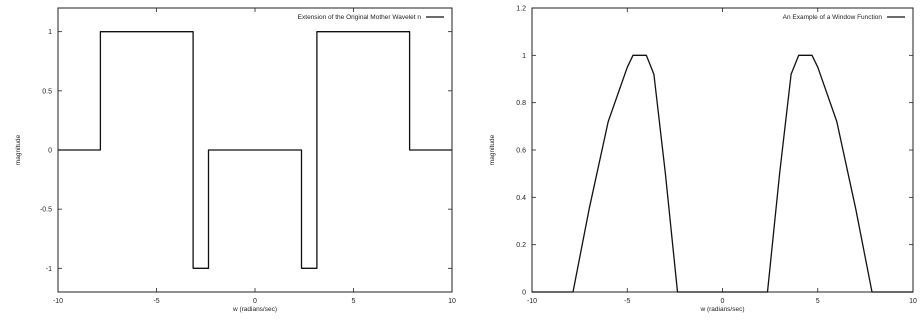 This screenshot has height=320, width=920. I want to click on y-tick-label: 0.2, so click(521, 245).